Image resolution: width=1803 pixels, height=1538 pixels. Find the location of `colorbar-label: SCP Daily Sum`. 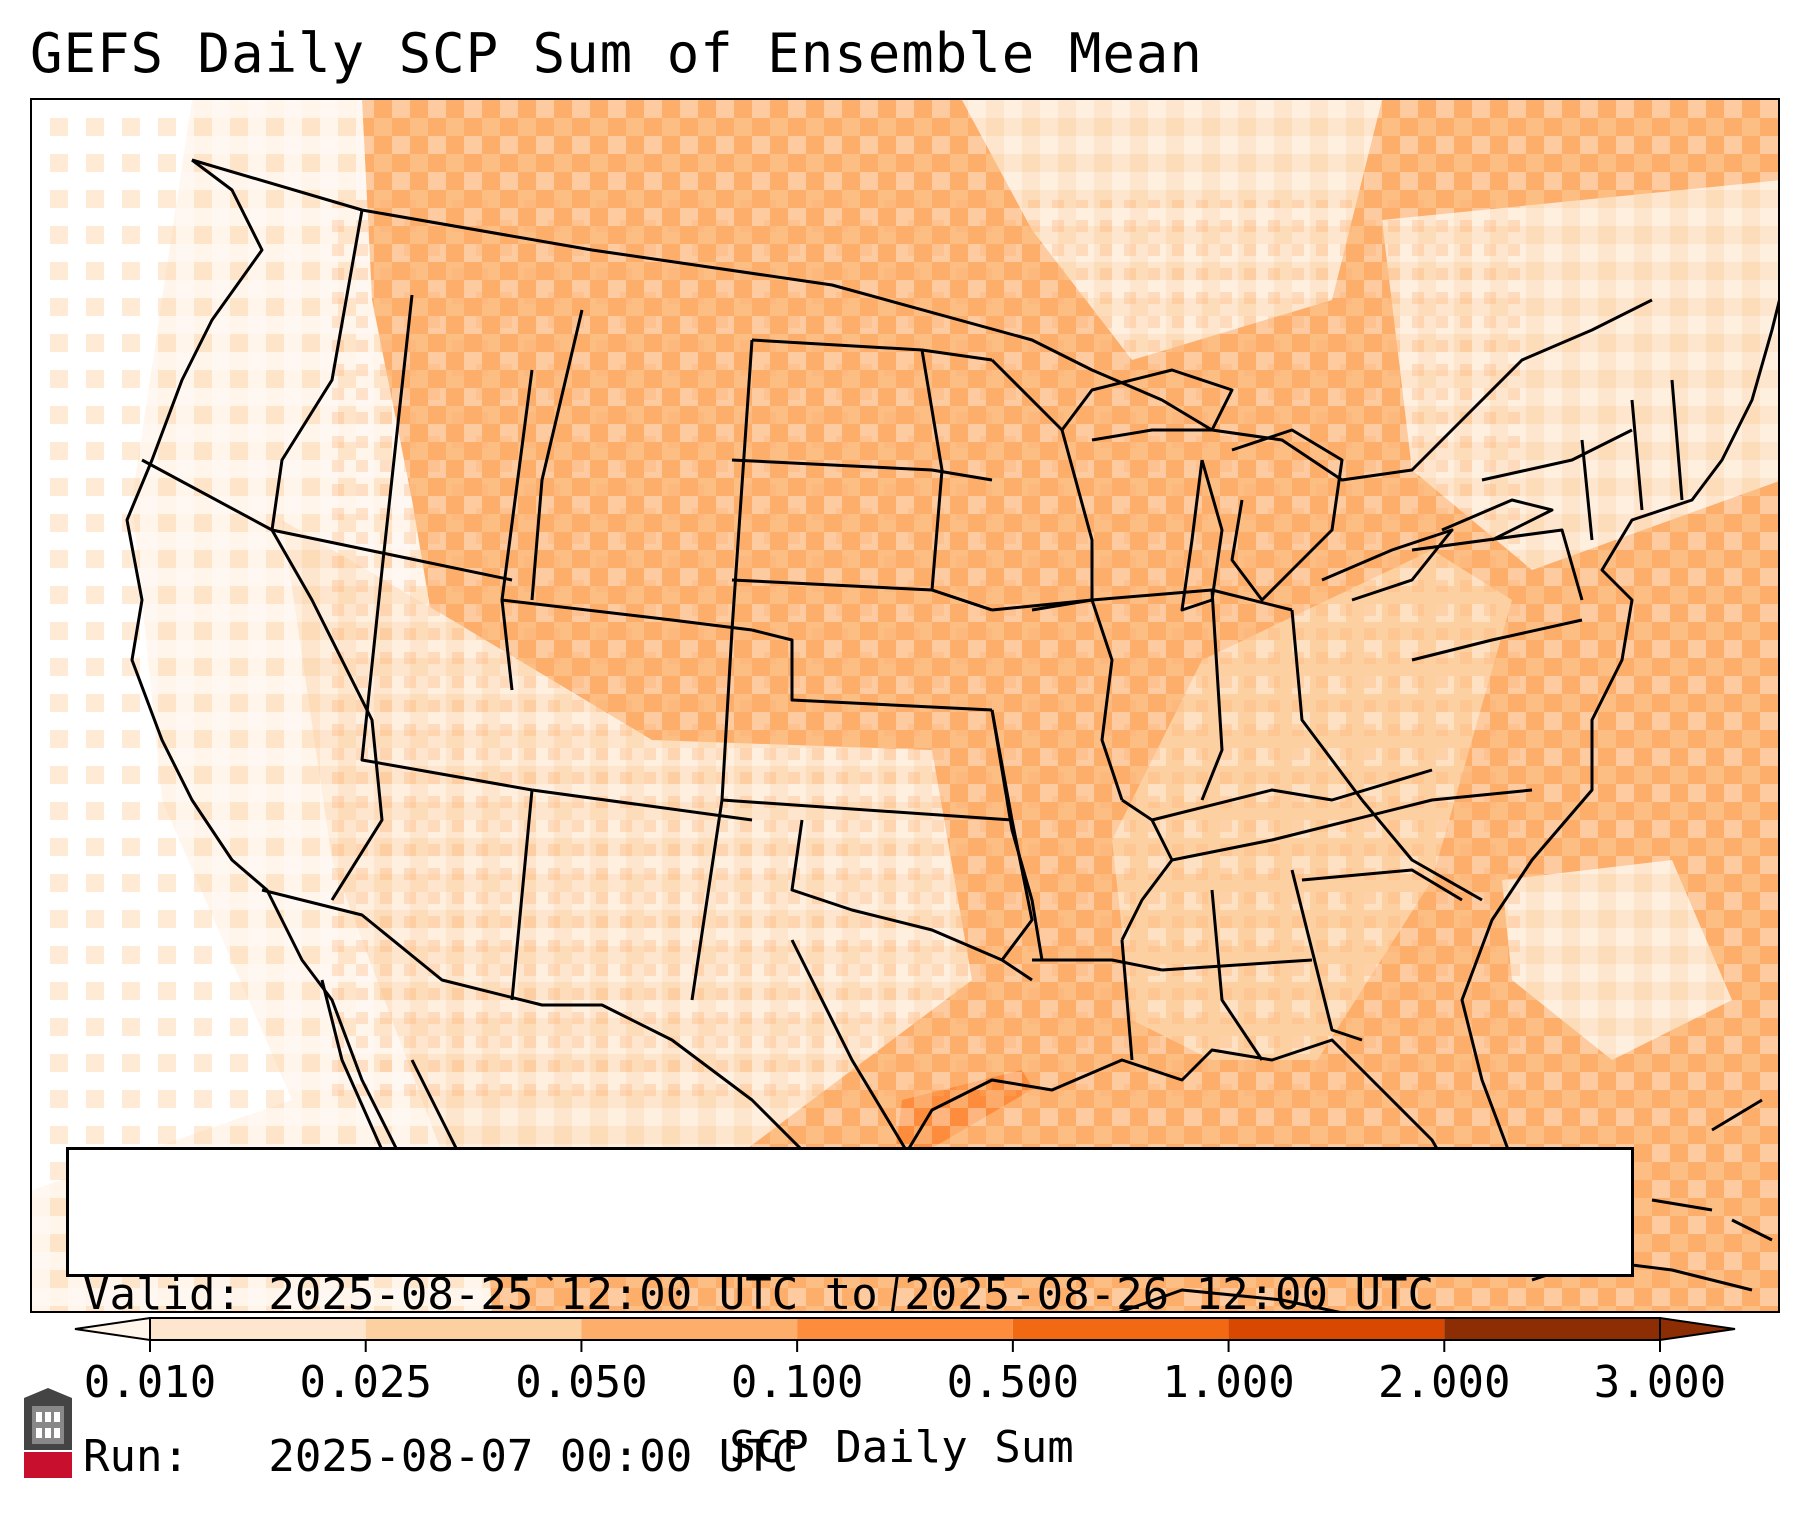

colorbar-label: SCP Daily Sum is located at coordinates (901, 1447).